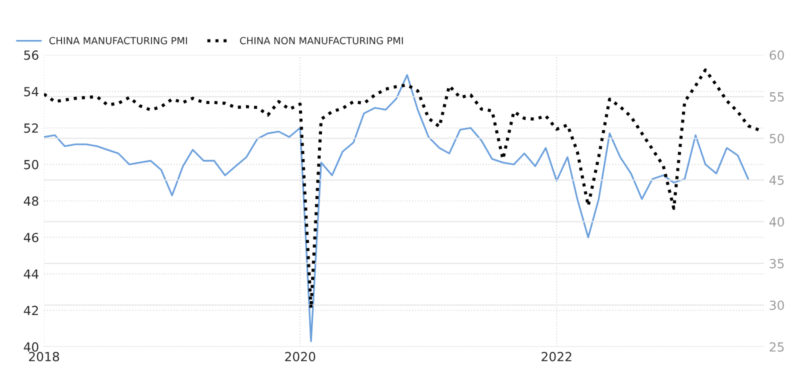  Describe the element at coordinates (31, 201) in the screenshot. I see `y-tick-label: 48` at that location.